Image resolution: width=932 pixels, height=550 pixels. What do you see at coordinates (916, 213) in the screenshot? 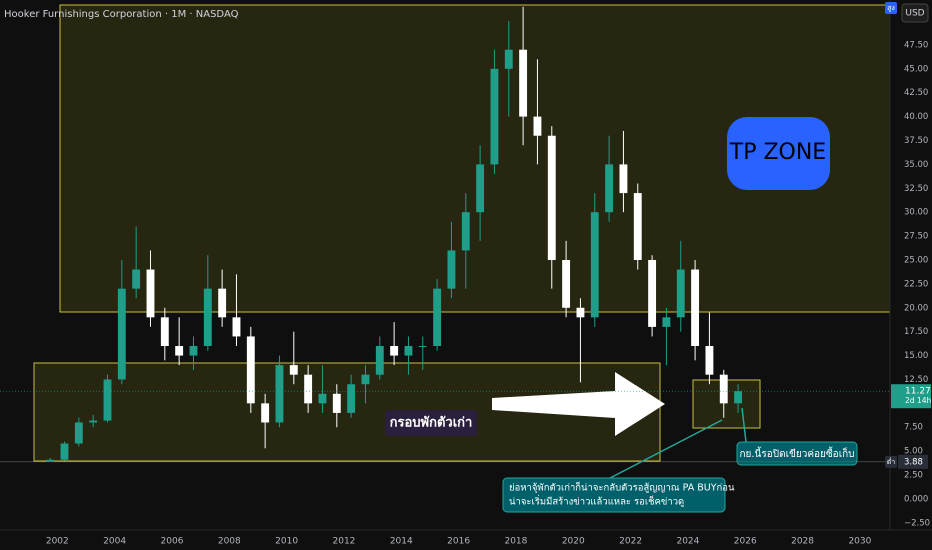
I see `y-tick-label: 30.00` at bounding box center [916, 213].